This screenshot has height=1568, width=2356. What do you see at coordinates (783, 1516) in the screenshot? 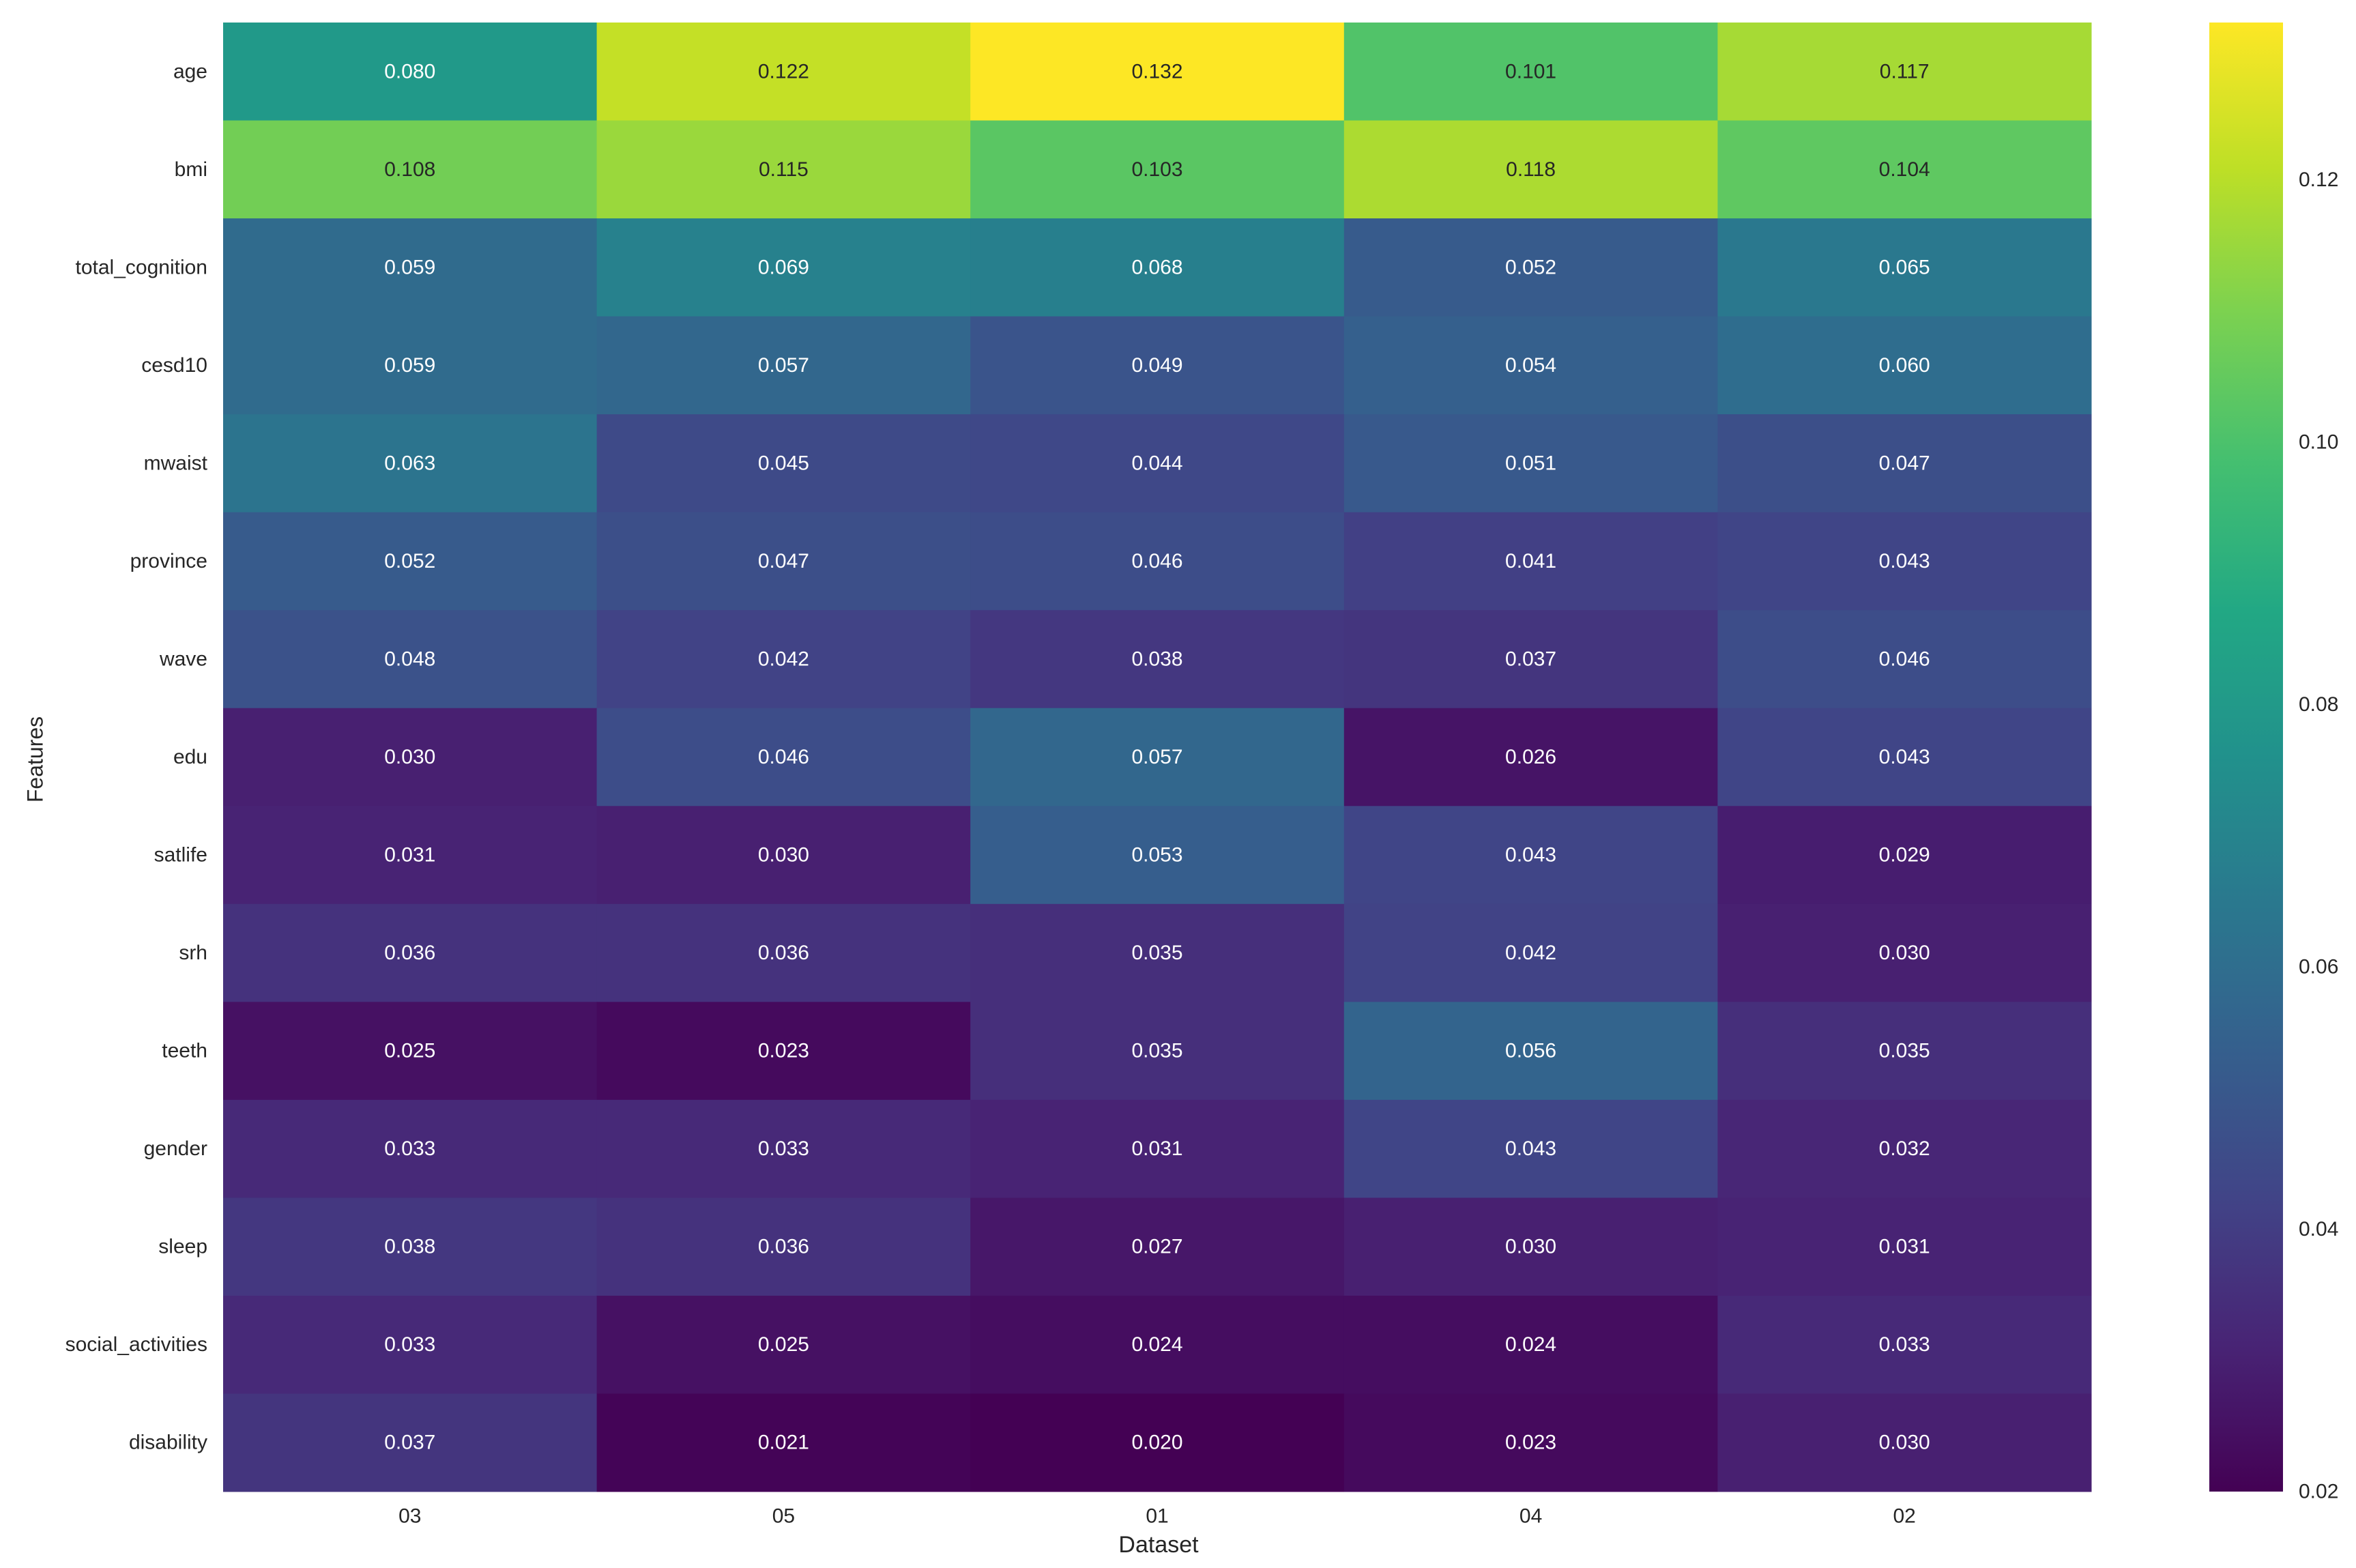
I see `x-tick-label: 05` at bounding box center [783, 1516].